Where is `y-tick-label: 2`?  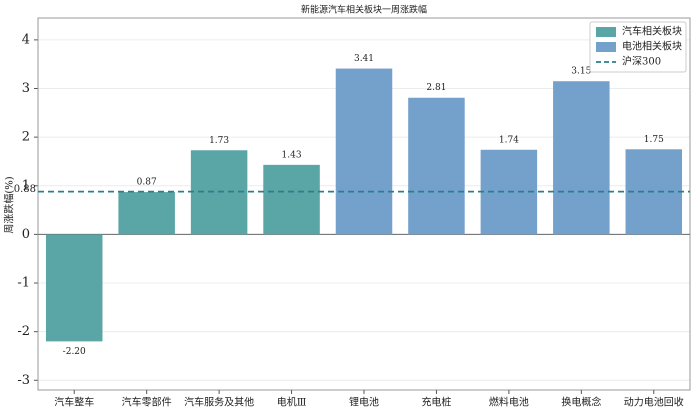 y-tick-label: 2 is located at coordinates (26, 137).